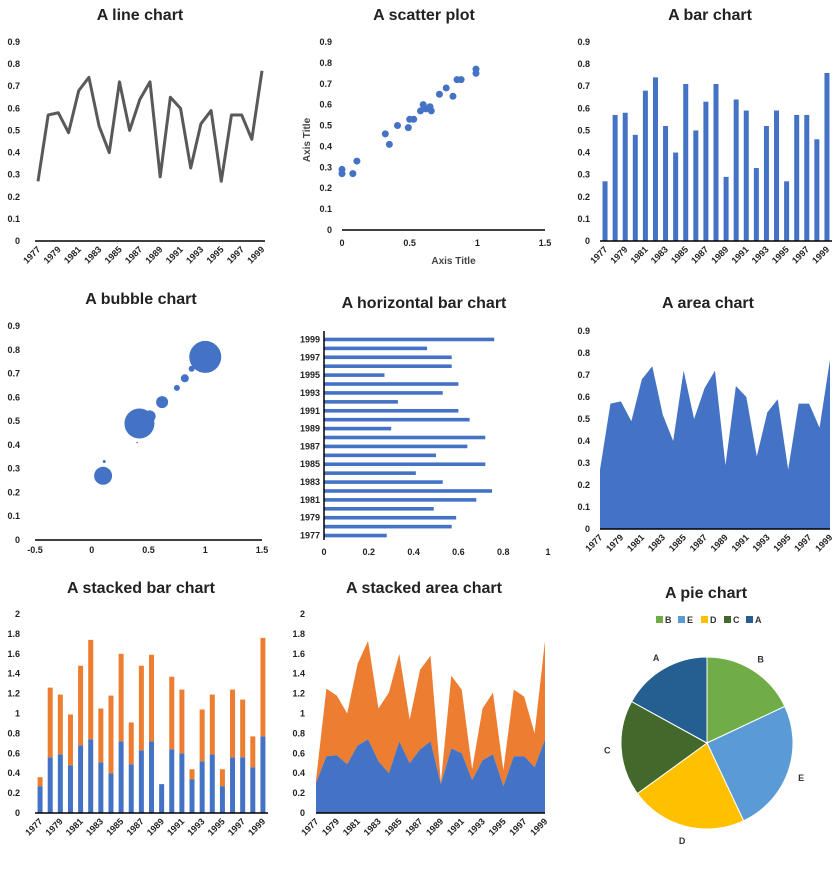 This screenshot has width=840, height=870. What do you see at coordinates (704, 619) in the screenshot?
I see `legend-swatch` at bounding box center [704, 619].